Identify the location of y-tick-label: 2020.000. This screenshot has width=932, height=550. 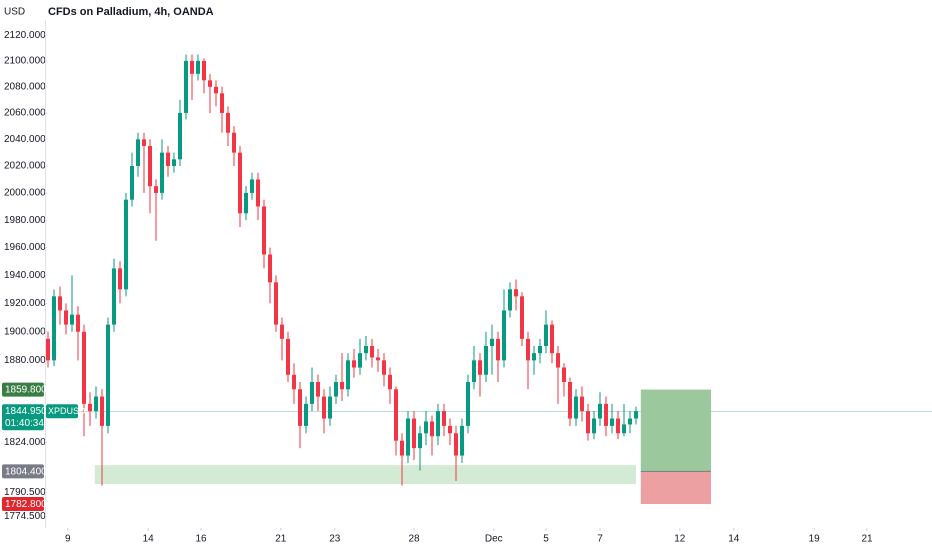
(25, 166).